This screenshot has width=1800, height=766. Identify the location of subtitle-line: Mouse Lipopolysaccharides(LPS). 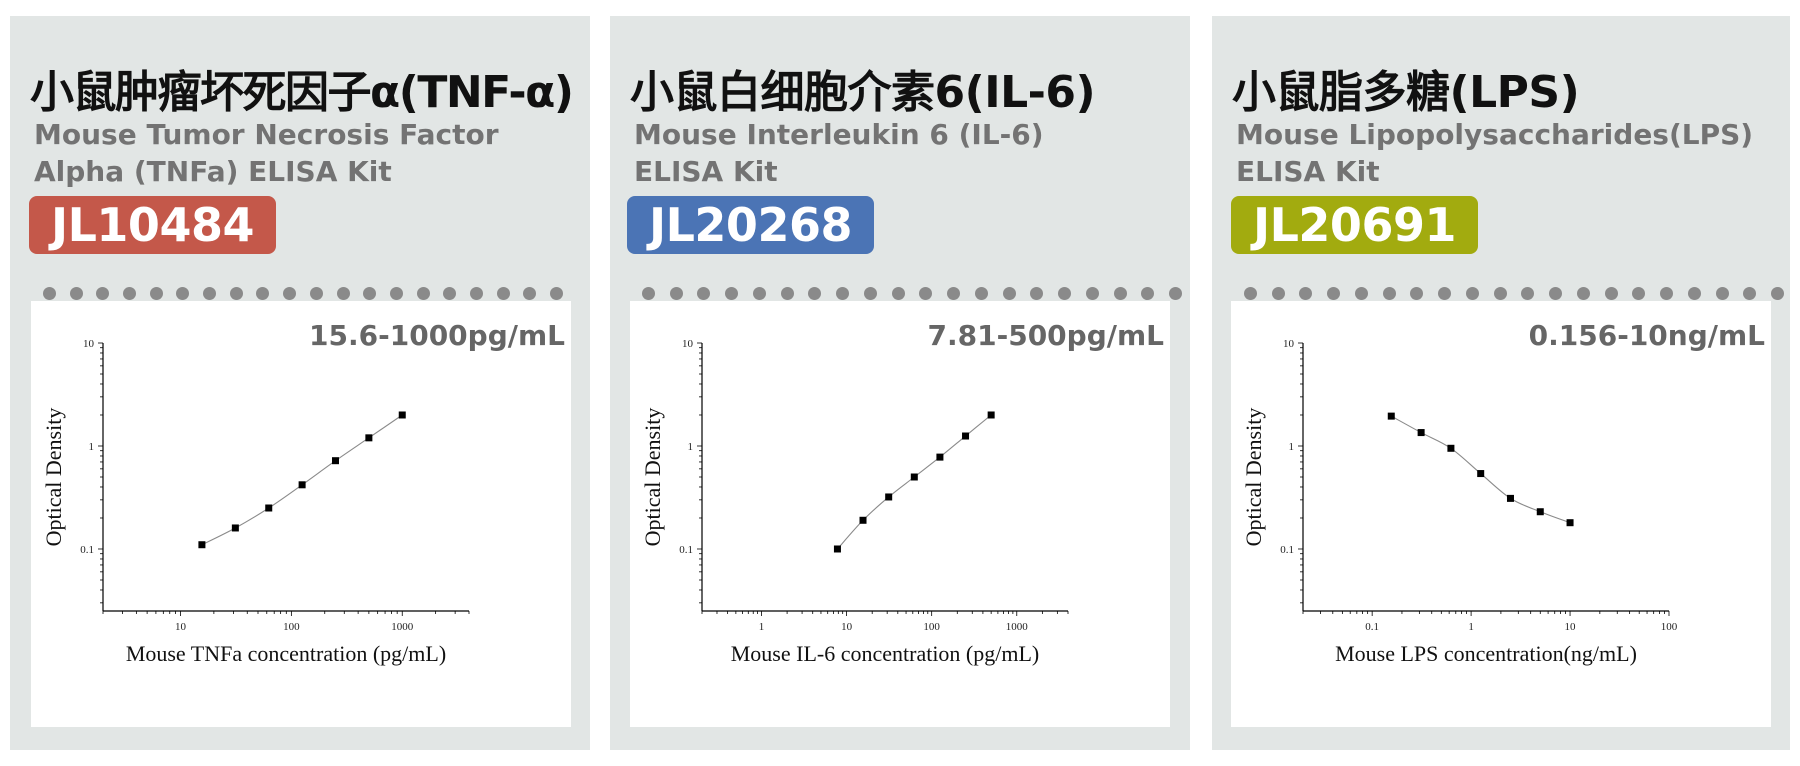
(1495, 134).